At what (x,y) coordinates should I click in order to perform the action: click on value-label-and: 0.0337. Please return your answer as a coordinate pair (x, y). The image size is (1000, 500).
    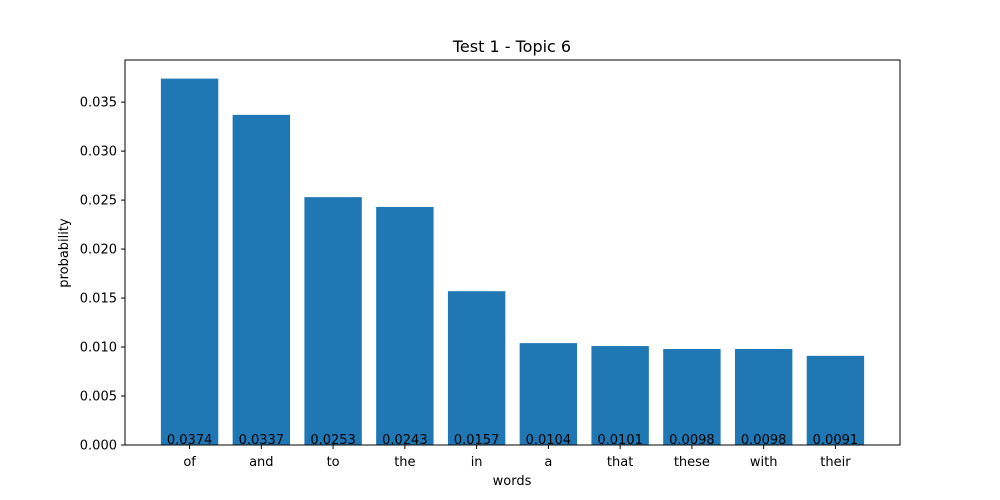
    Looking at the image, I should click on (262, 440).